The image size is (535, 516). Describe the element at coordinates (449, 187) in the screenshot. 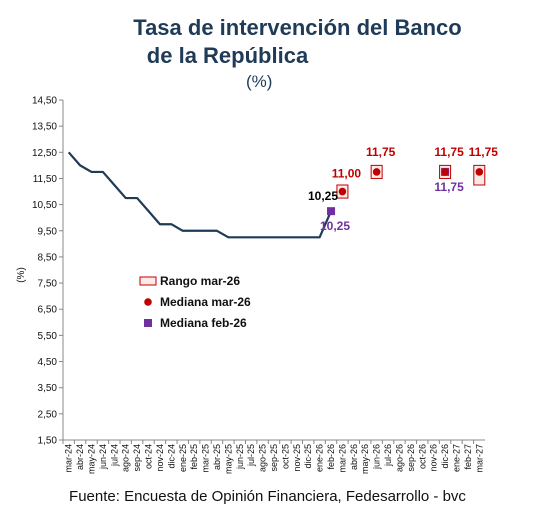

I see `median-feb-label: 11,75` at that location.